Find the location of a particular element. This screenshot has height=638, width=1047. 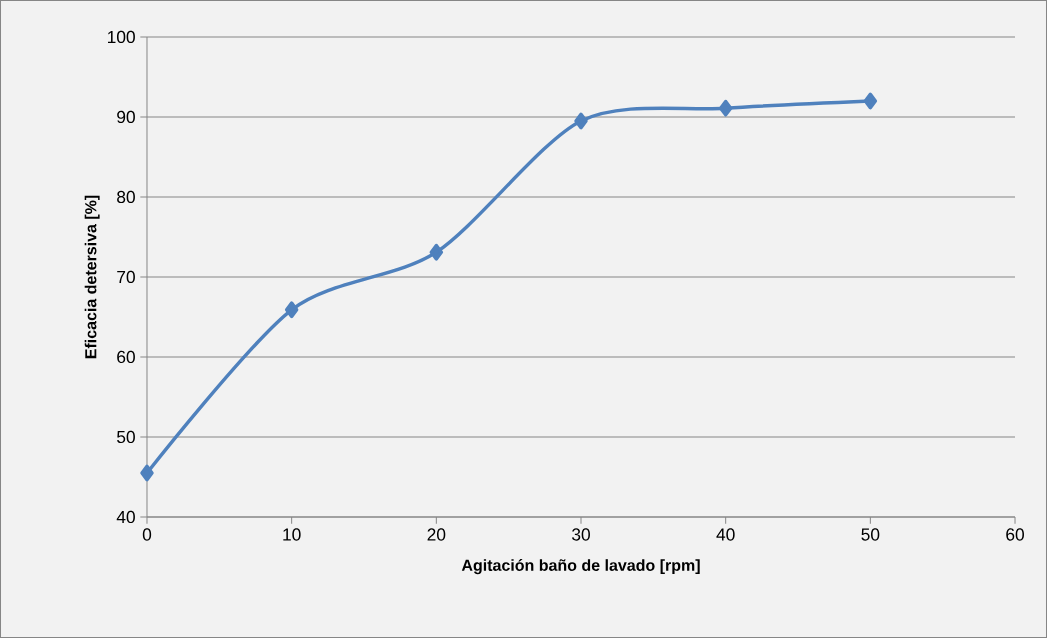

y-tick-label: 90 is located at coordinates (126, 117).